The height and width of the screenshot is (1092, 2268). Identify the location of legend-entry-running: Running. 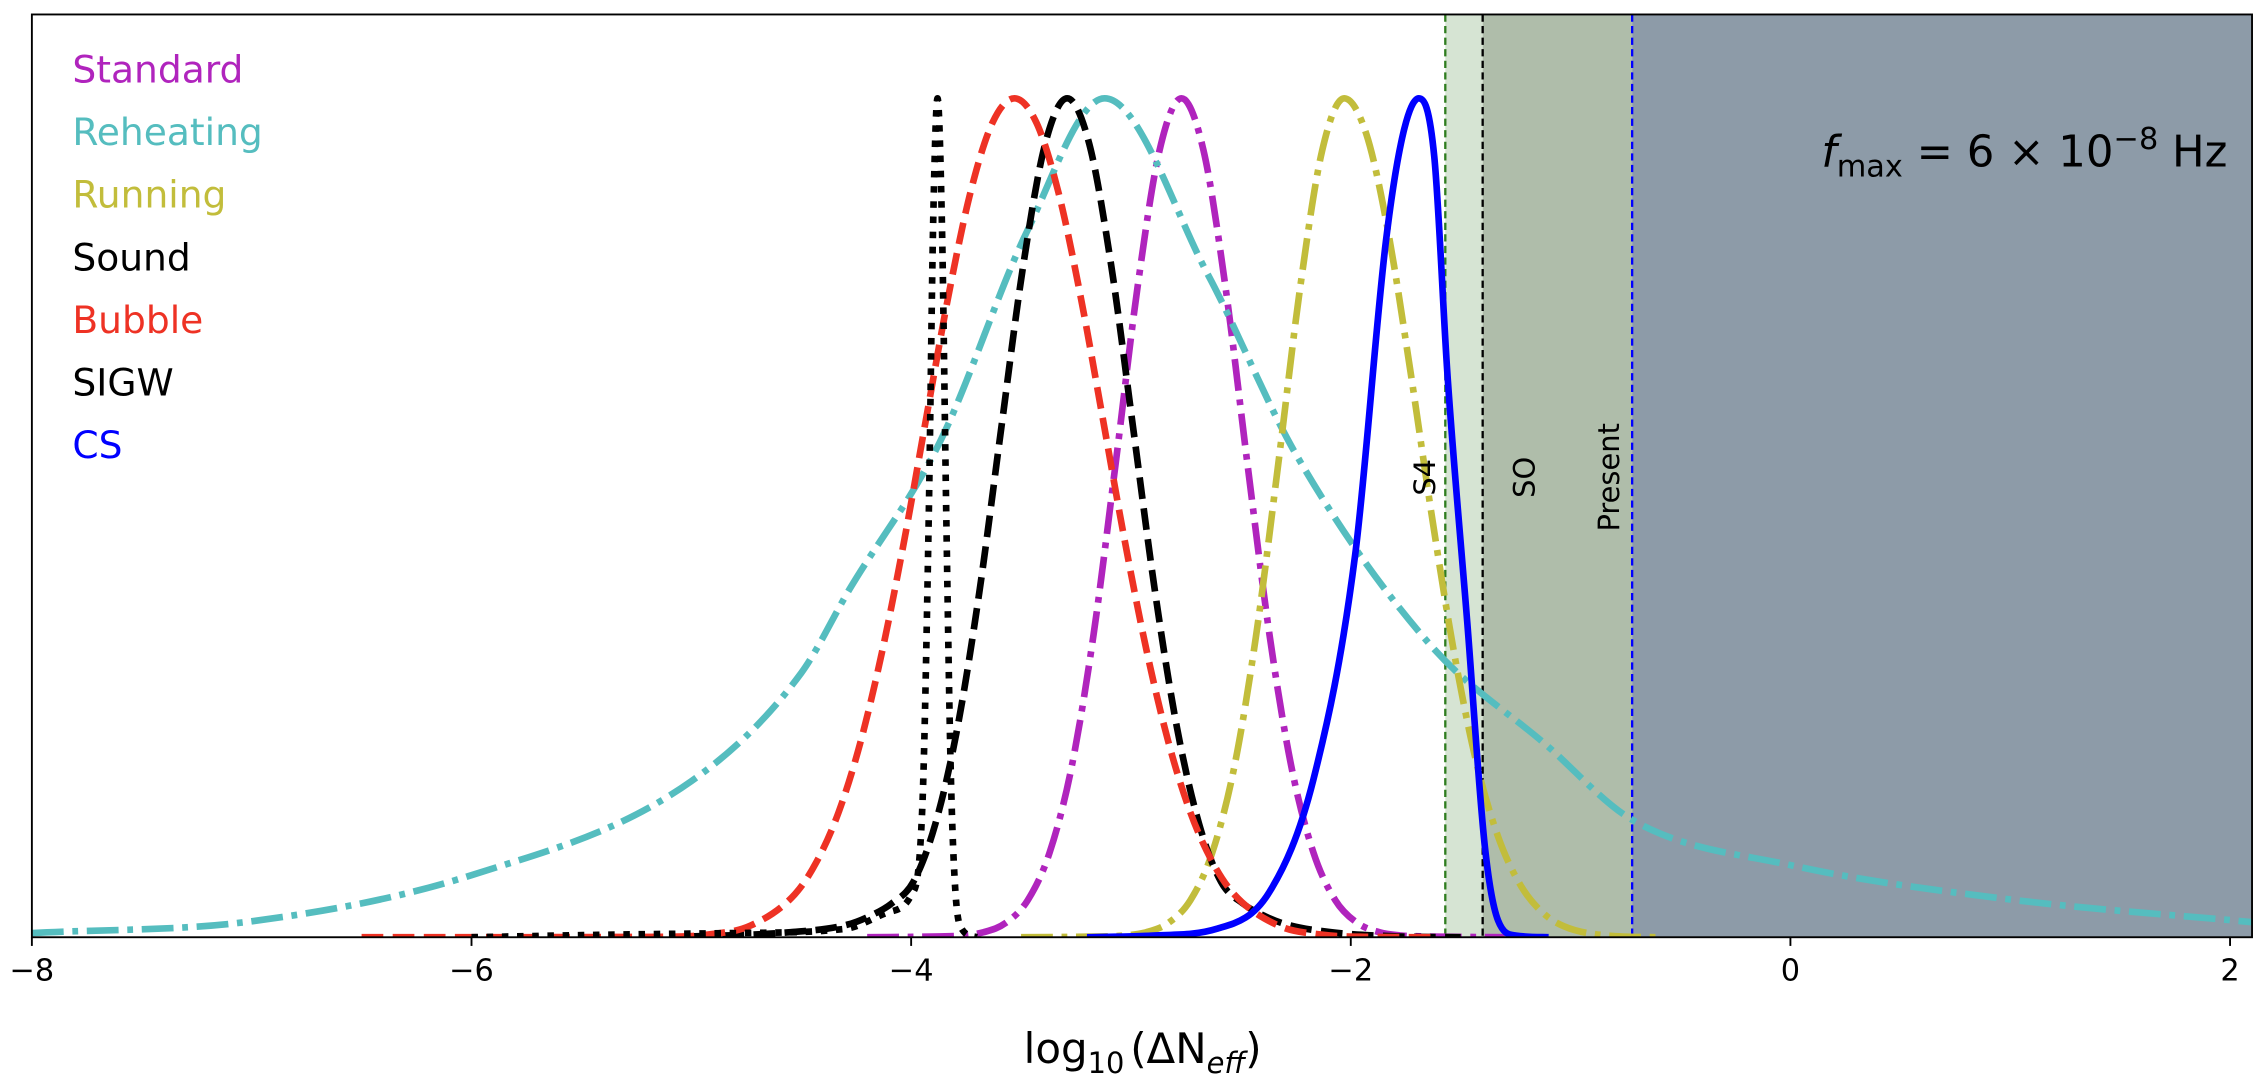
(149, 195).